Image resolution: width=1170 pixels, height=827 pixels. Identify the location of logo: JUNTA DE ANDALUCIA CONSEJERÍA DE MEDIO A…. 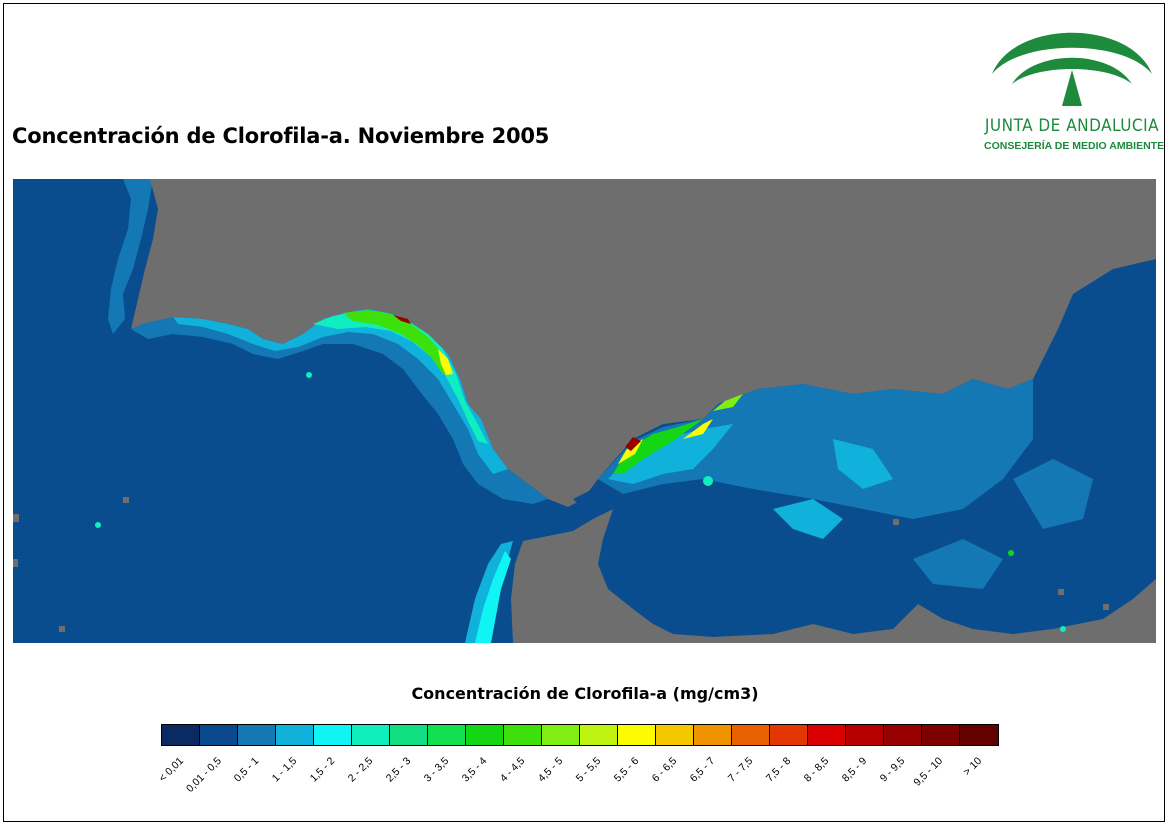
(1074, 86).